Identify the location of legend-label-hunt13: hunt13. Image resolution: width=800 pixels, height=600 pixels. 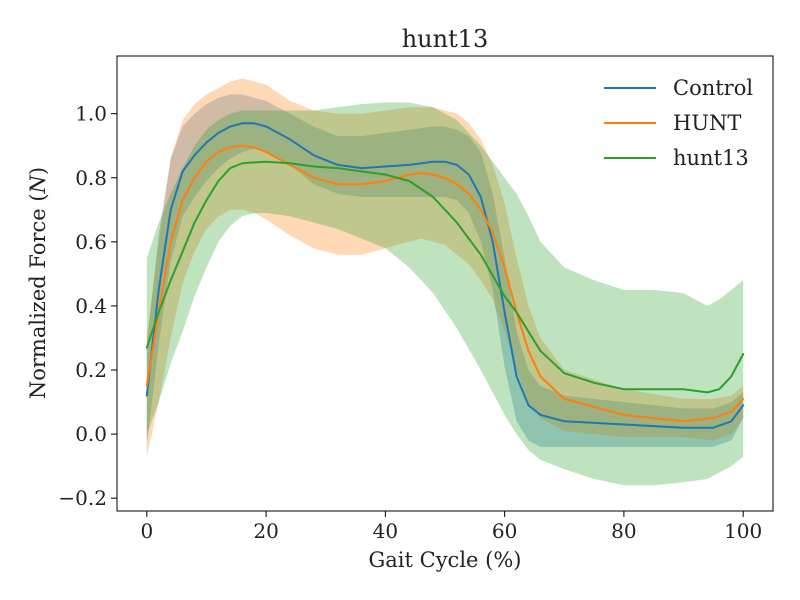
(711, 158).